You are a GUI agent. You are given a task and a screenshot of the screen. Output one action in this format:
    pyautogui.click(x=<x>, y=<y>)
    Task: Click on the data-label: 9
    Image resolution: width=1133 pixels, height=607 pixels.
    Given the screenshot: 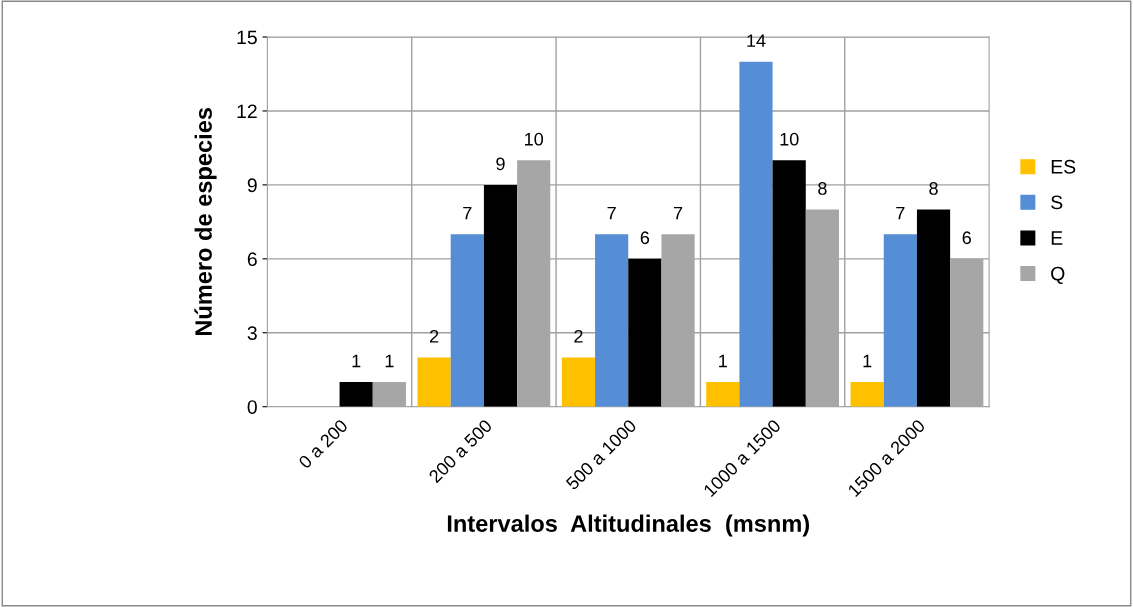 What is the action you would take?
    pyautogui.click(x=500, y=164)
    